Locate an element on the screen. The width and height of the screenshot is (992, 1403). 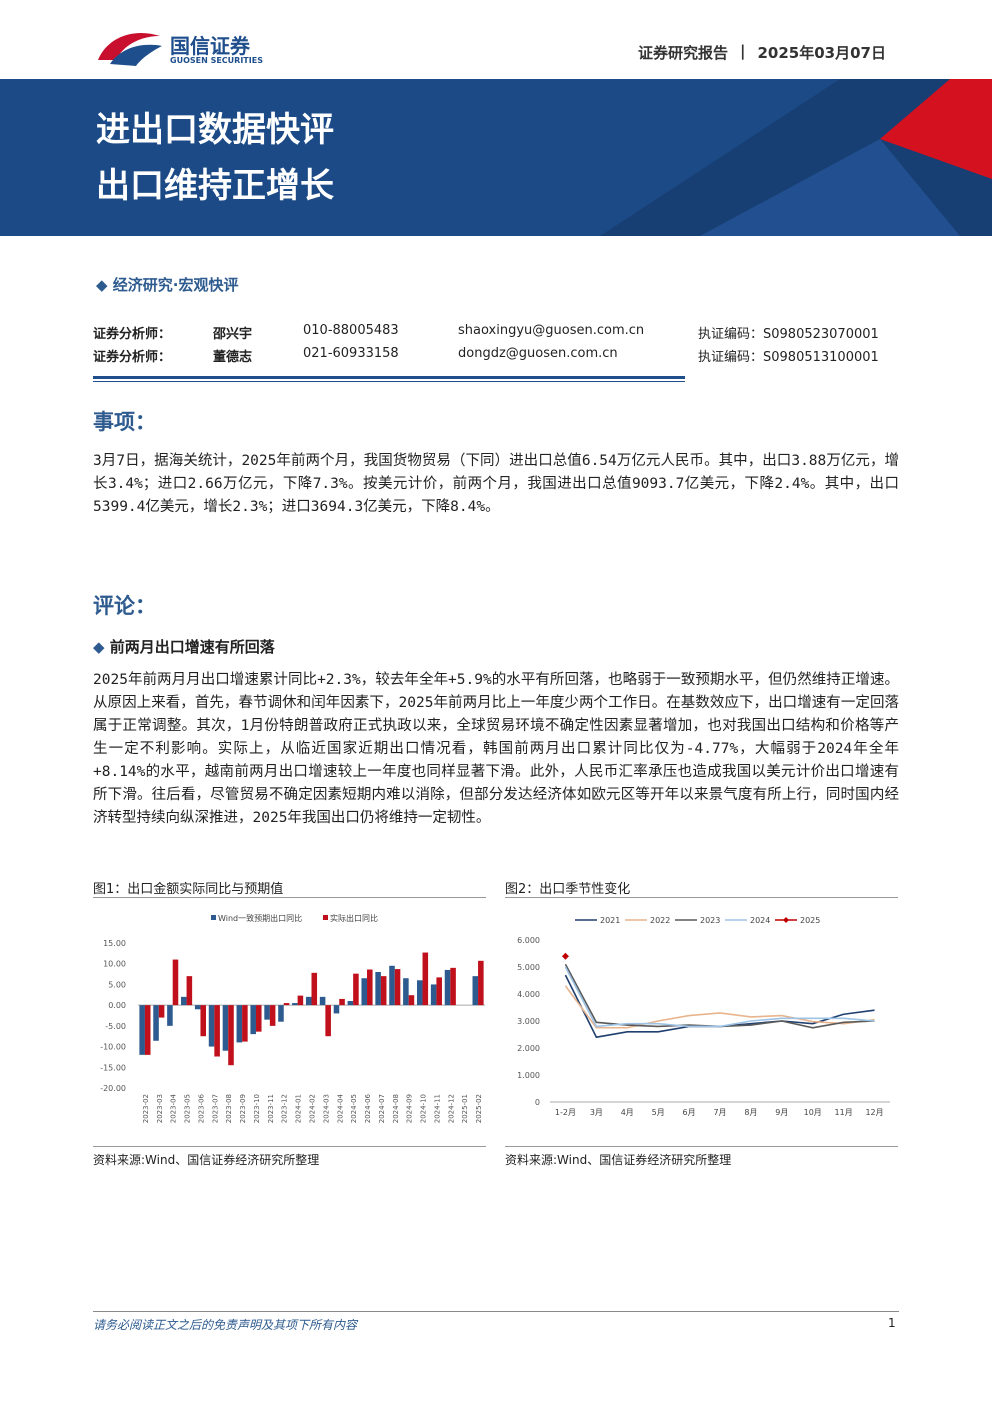
x-tick-label: 2023-09 is located at coordinates (243, 1108).